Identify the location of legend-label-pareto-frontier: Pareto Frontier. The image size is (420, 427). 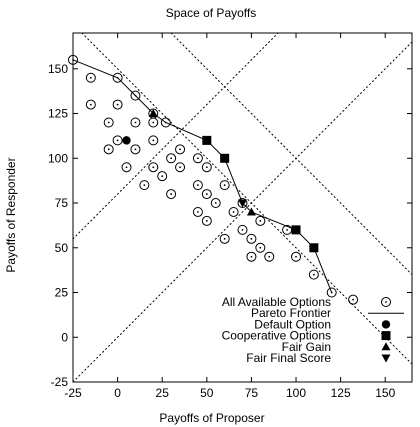
(291, 313).